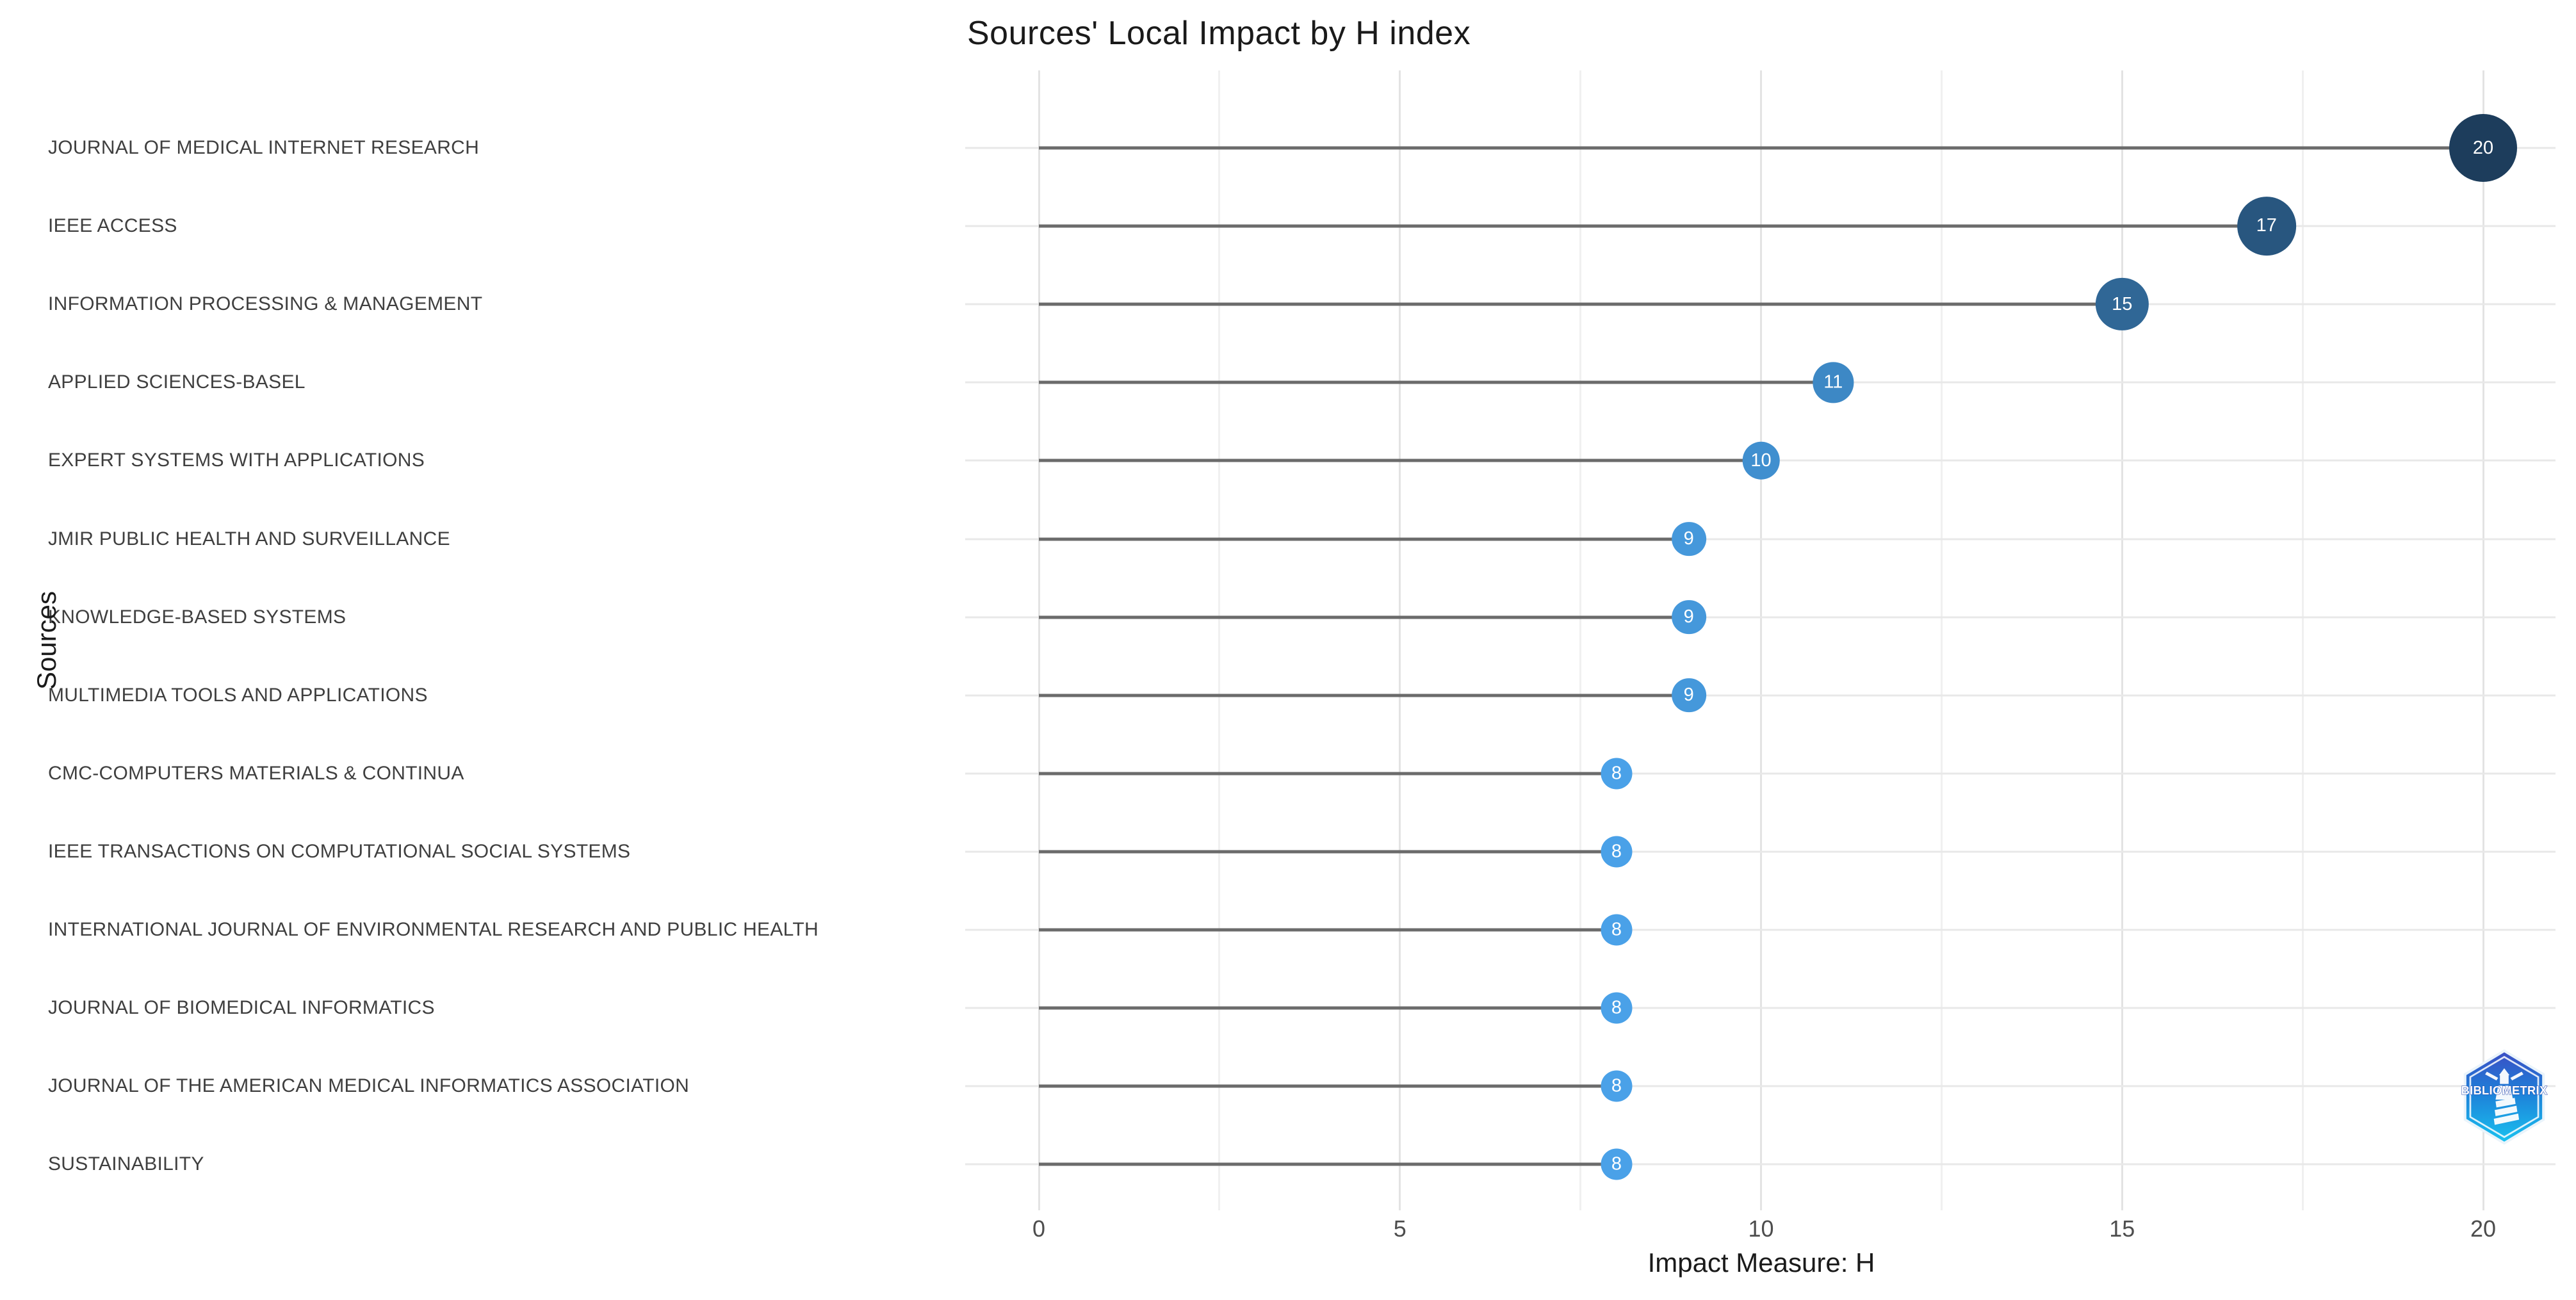 The image size is (2576, 1300). What do you see at coordinates (1039, 1228) in the screenshot?
I see `x-tick-label: 0` at bounding box center [1039, 1228].